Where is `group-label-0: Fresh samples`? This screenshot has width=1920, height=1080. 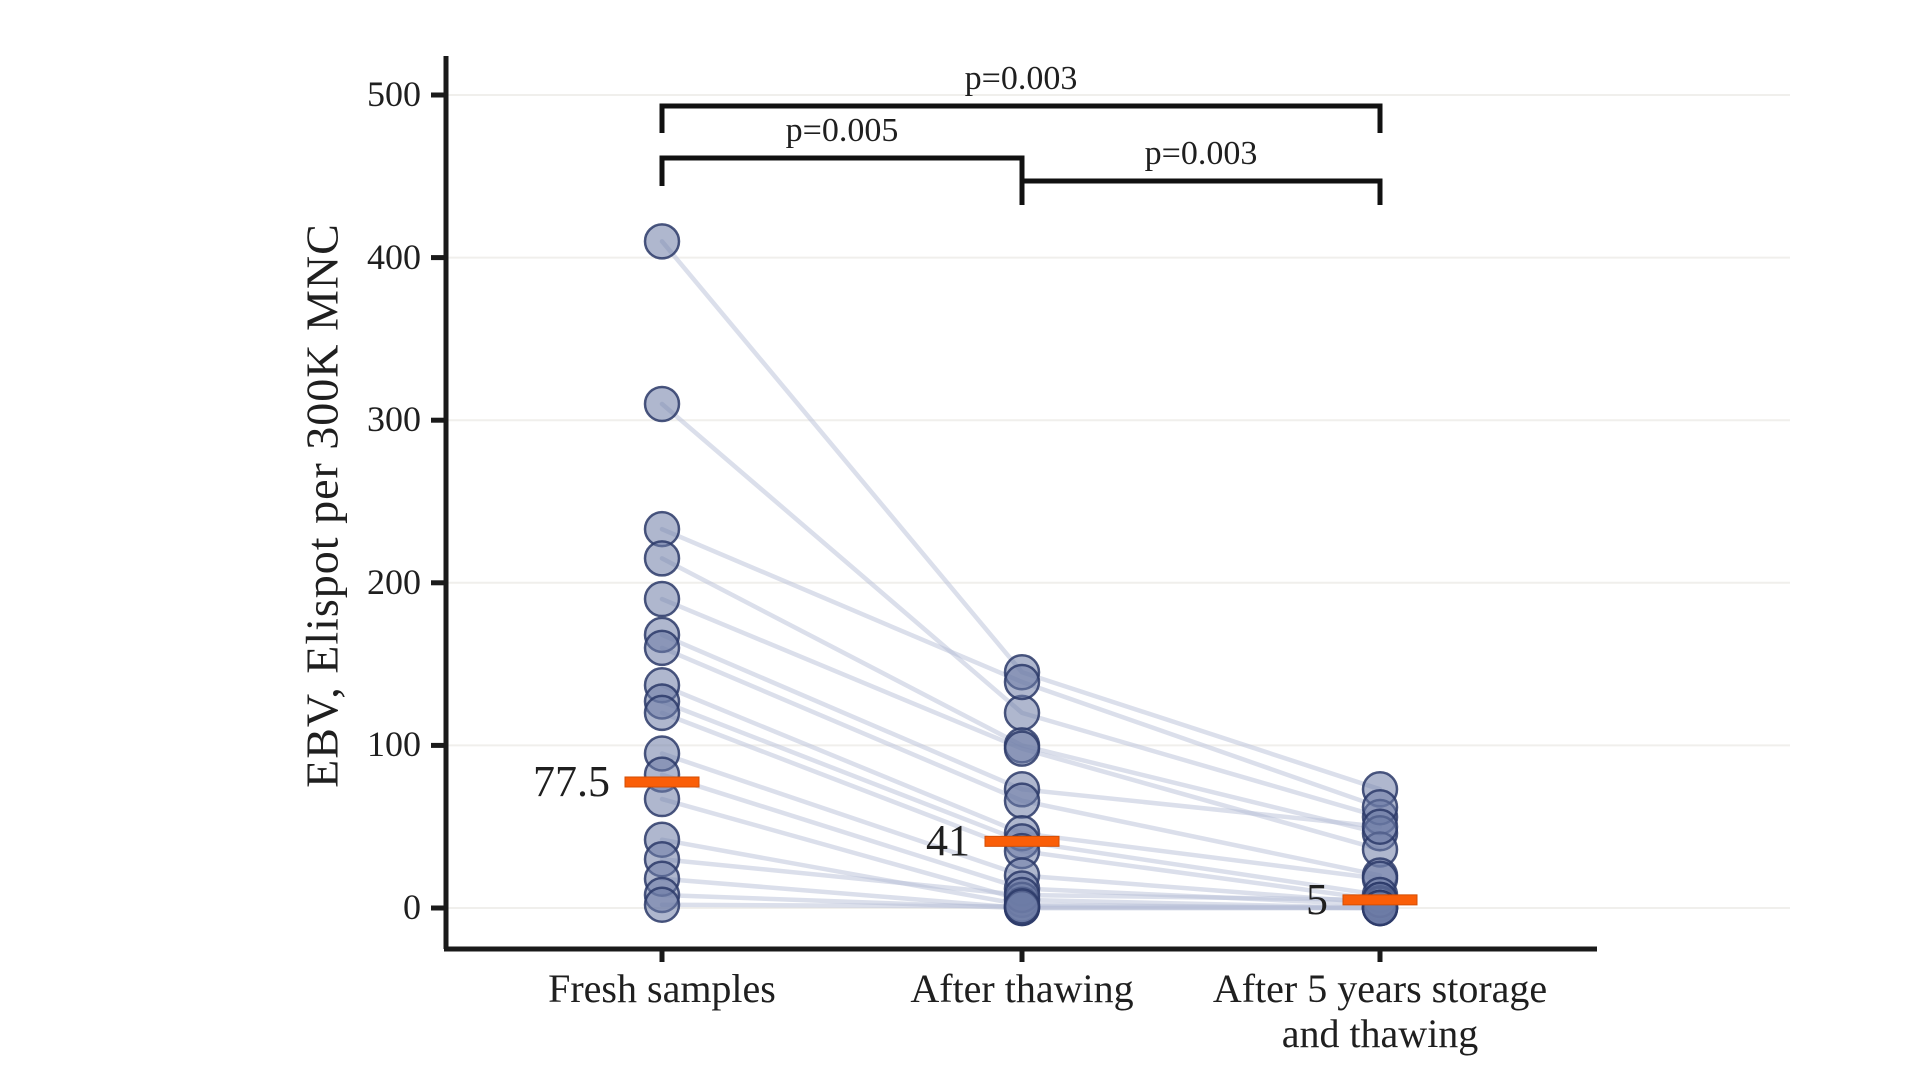 group-label-0: Fresh samples is located at coordinates (662, 988).